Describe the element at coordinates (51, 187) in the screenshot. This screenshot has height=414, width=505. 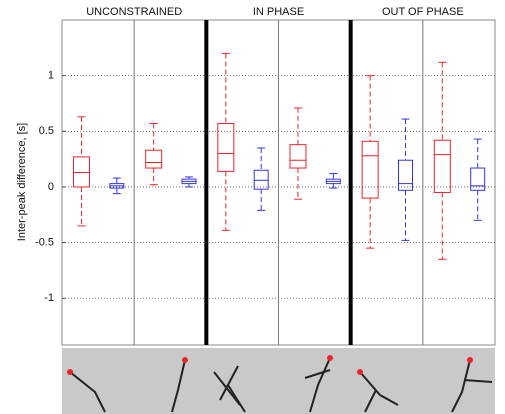
I see `y-tick-label: 0` at that location.